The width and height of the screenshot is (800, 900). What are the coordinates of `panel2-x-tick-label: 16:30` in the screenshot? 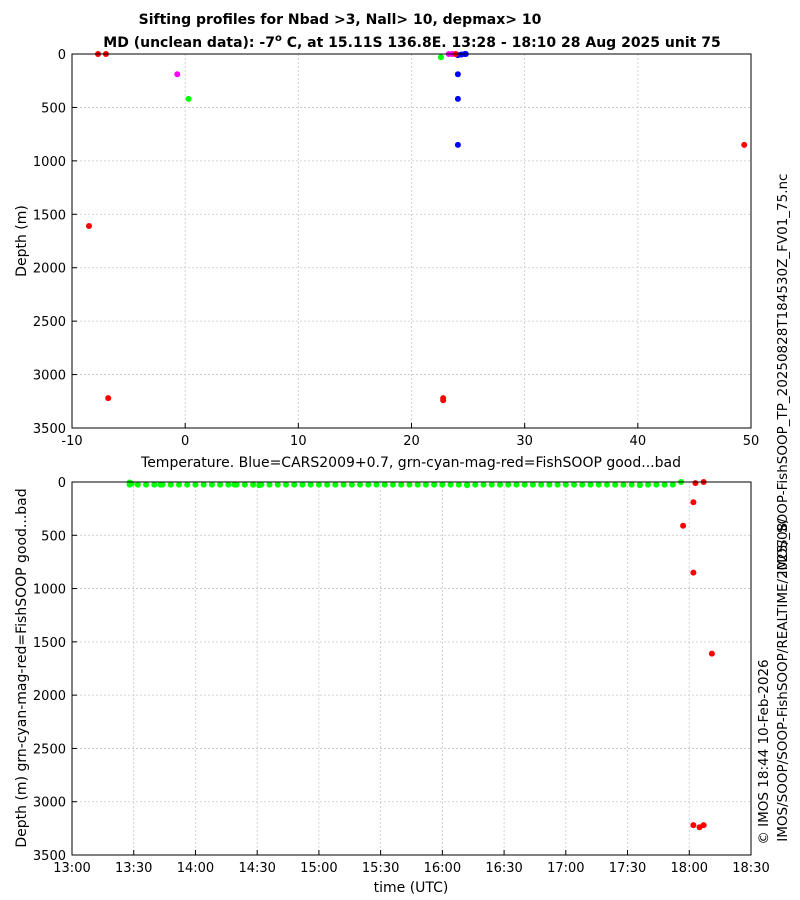 It's located at (503, 868).